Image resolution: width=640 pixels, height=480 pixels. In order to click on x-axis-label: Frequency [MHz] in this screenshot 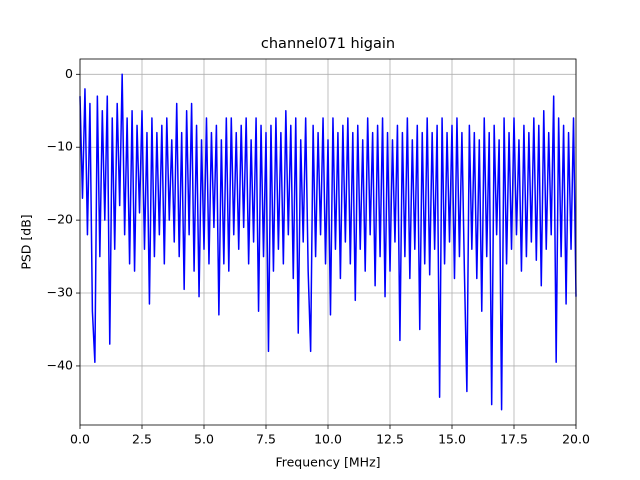, I will do `click(327, 462)`.